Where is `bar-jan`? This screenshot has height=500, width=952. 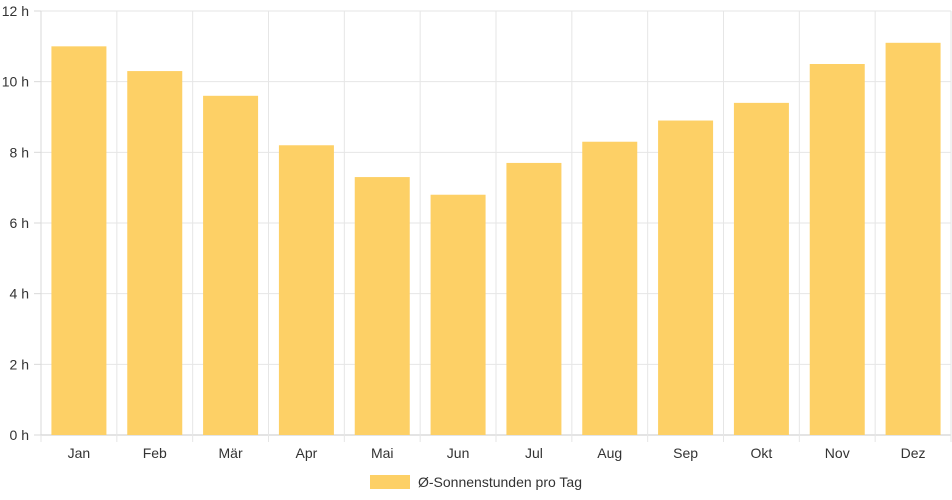 bar-jan is located at coordinates (79, 240).